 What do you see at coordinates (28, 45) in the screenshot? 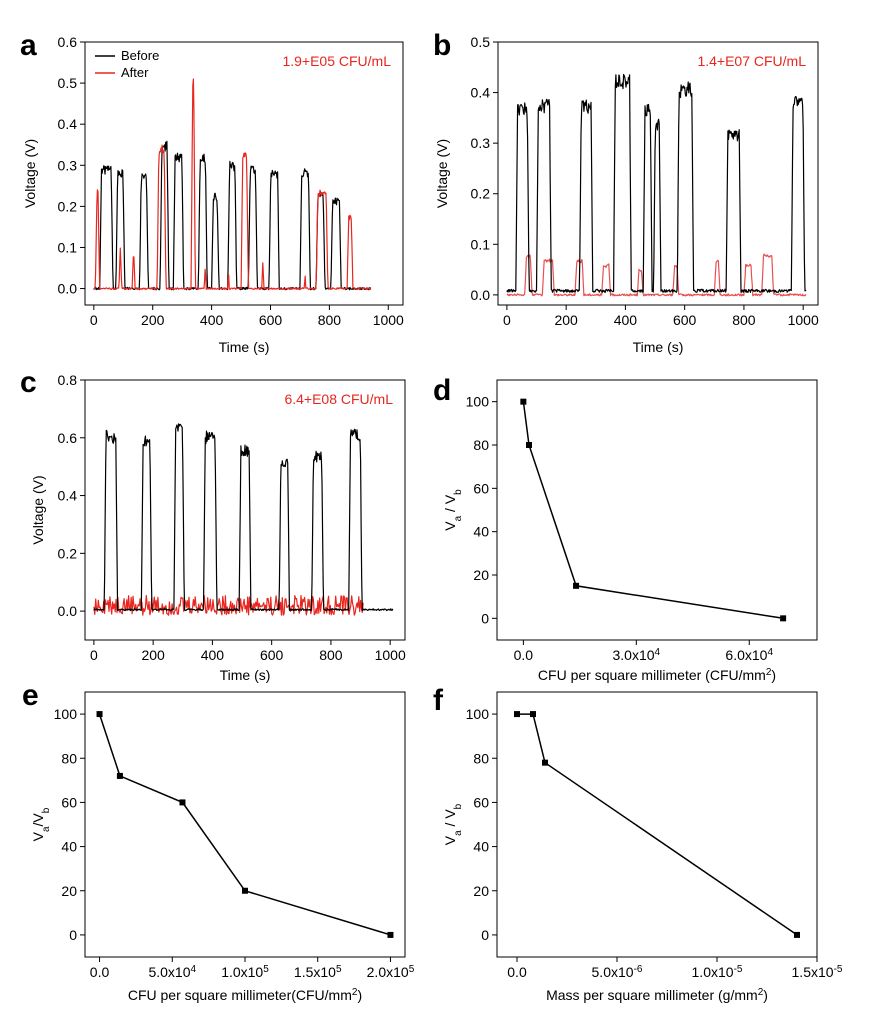
I see `panel-letter-a: a` at bounding box center [28, 45].